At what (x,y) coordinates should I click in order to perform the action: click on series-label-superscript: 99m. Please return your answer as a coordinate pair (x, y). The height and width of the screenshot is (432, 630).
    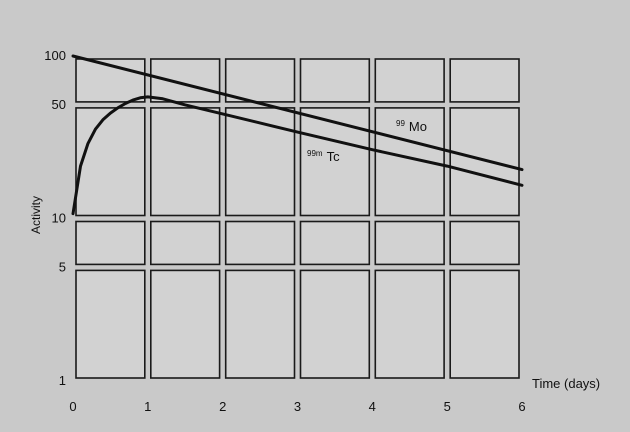
    Looking at the image, I should click on (315, 153).